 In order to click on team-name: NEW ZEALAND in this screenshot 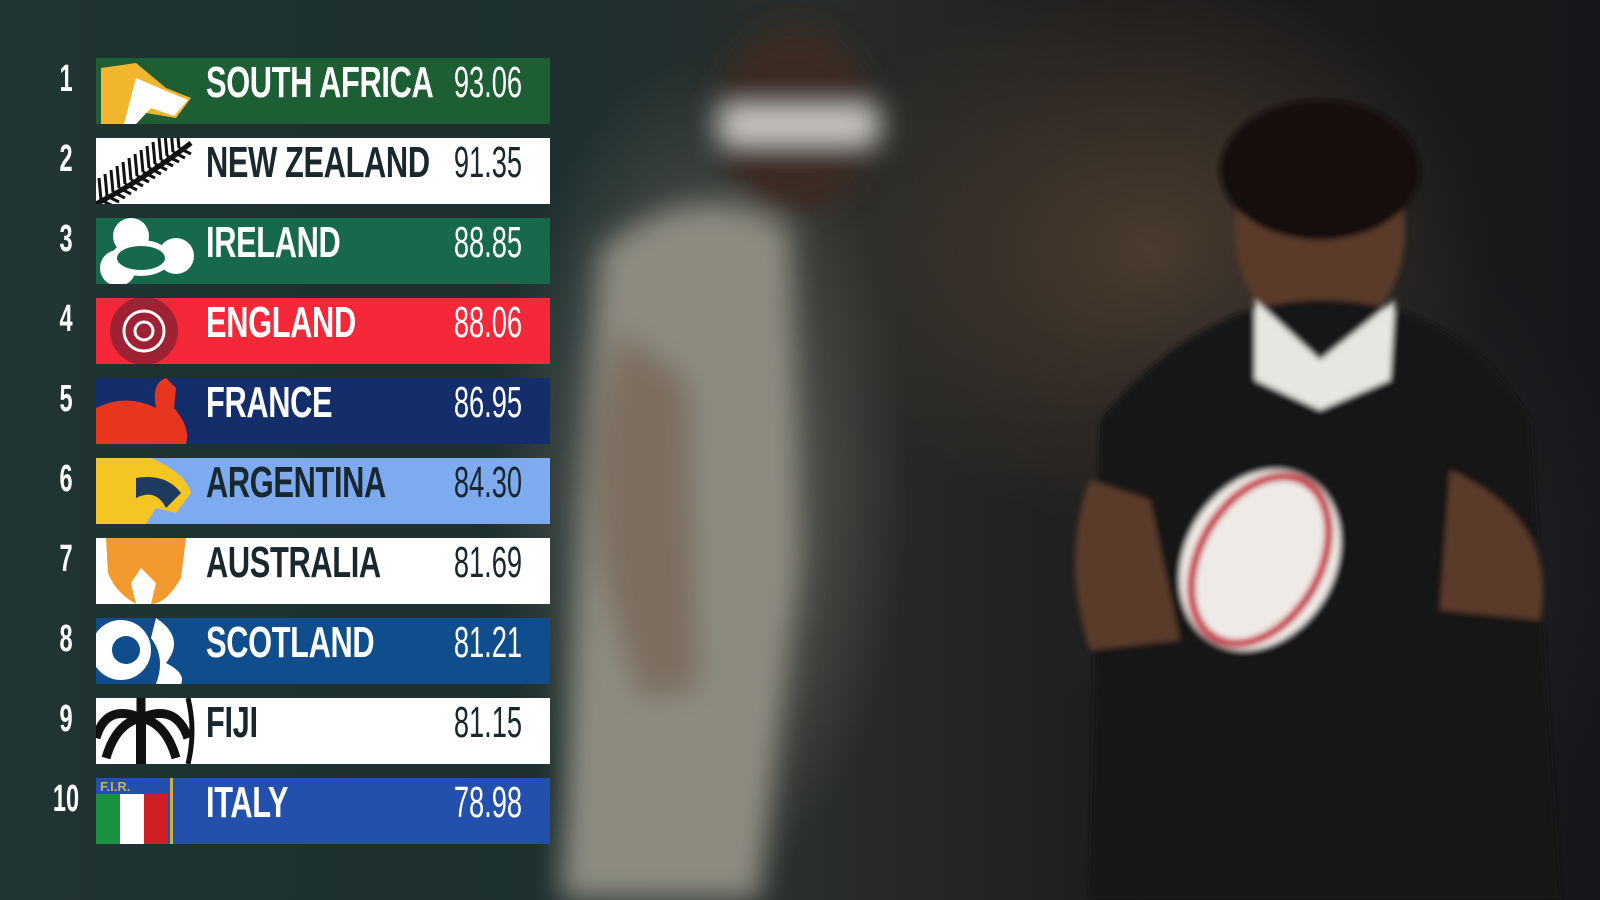, I will do `click(318, 162)`.